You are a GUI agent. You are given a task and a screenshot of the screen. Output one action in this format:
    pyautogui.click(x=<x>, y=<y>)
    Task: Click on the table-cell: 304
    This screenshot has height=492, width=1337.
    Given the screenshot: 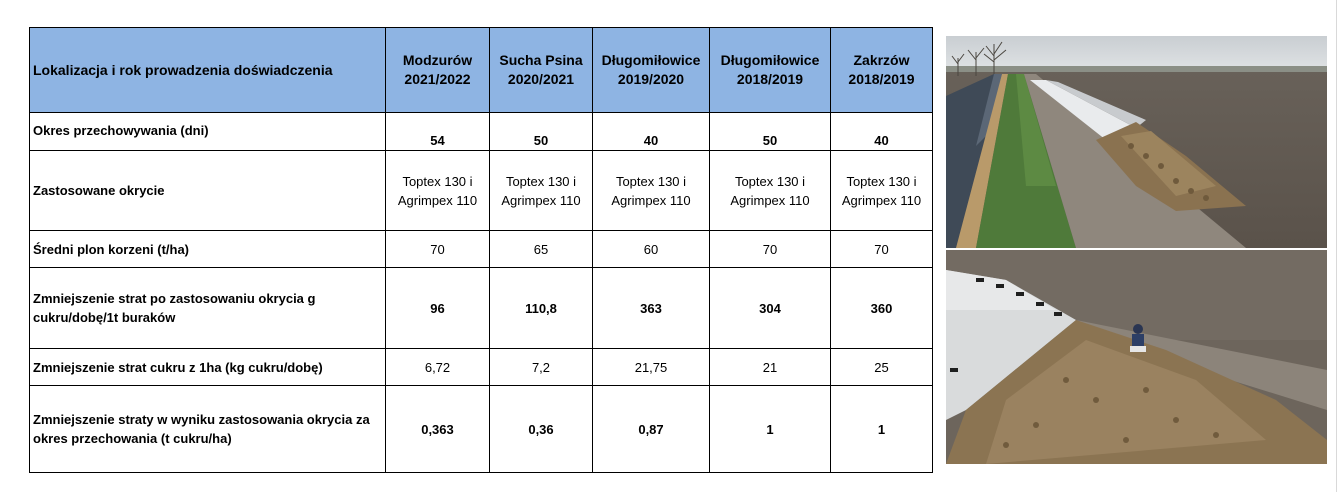 What is the action you would take?
    pyautogui.click(x=770, y=308)
    